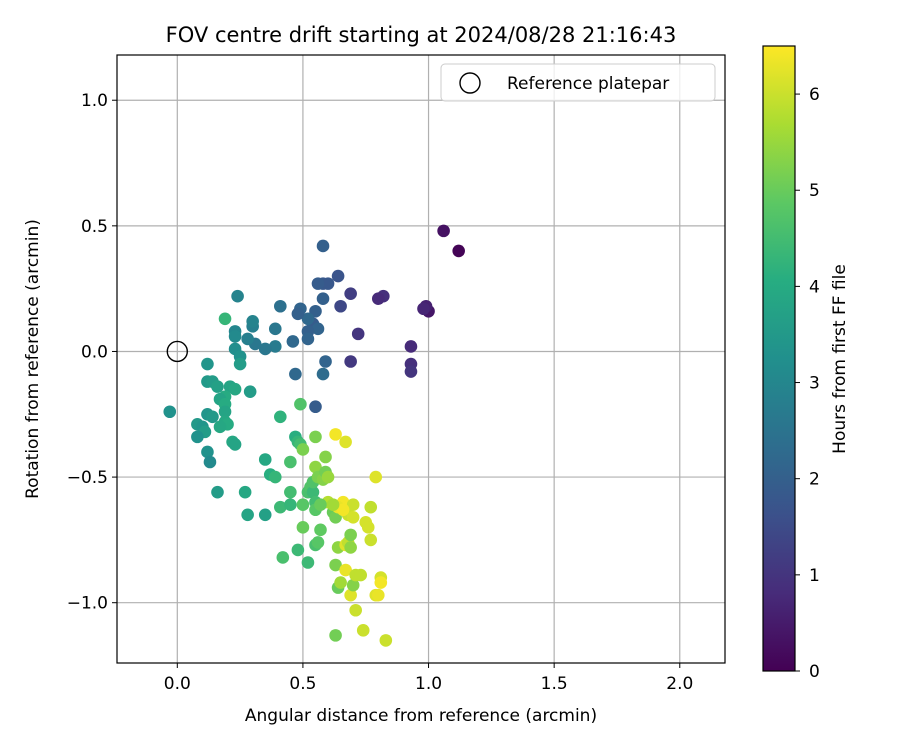 This screenshot has height=750, width=900. What do you see at coordinates (814, 95) in the screenshot?
I see `colorbar-tick-label: 6` at bounding box center [814, 95].